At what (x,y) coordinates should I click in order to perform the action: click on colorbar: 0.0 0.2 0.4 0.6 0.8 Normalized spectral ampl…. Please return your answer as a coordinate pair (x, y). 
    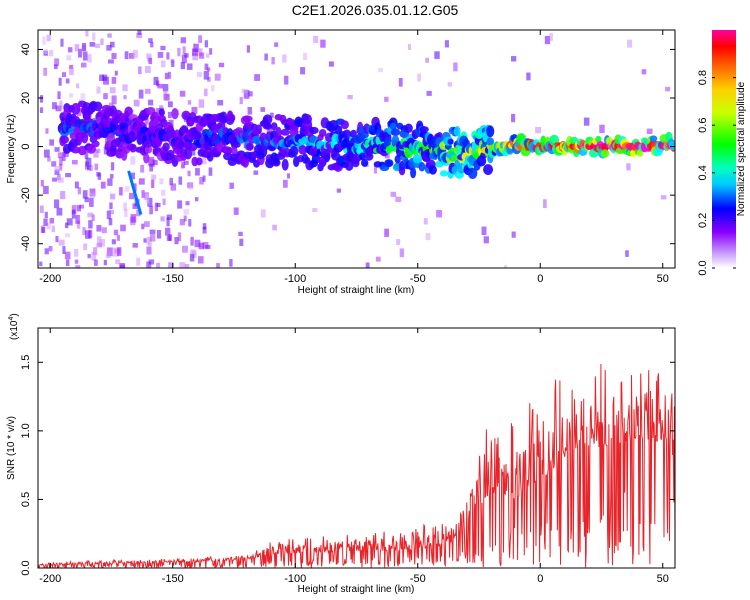
    Looking at the image, I should click on (722, 153).